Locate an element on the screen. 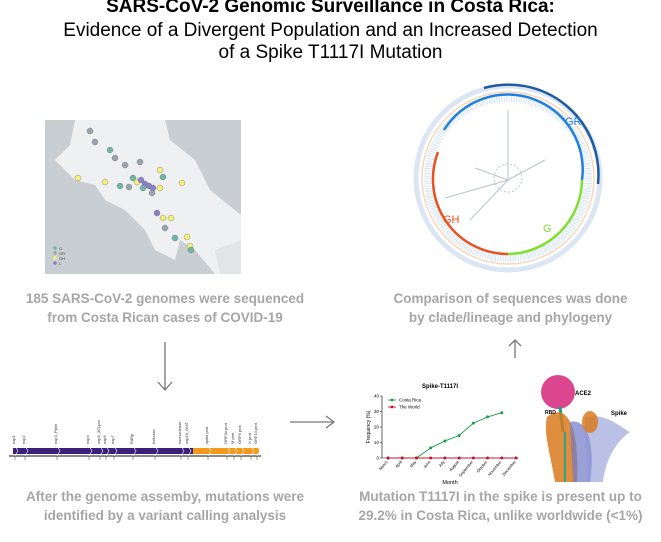 Image resolution: width=661 pixels, height=542 pixels. gene-label: exonuclease is located at coordinates (179, 432).